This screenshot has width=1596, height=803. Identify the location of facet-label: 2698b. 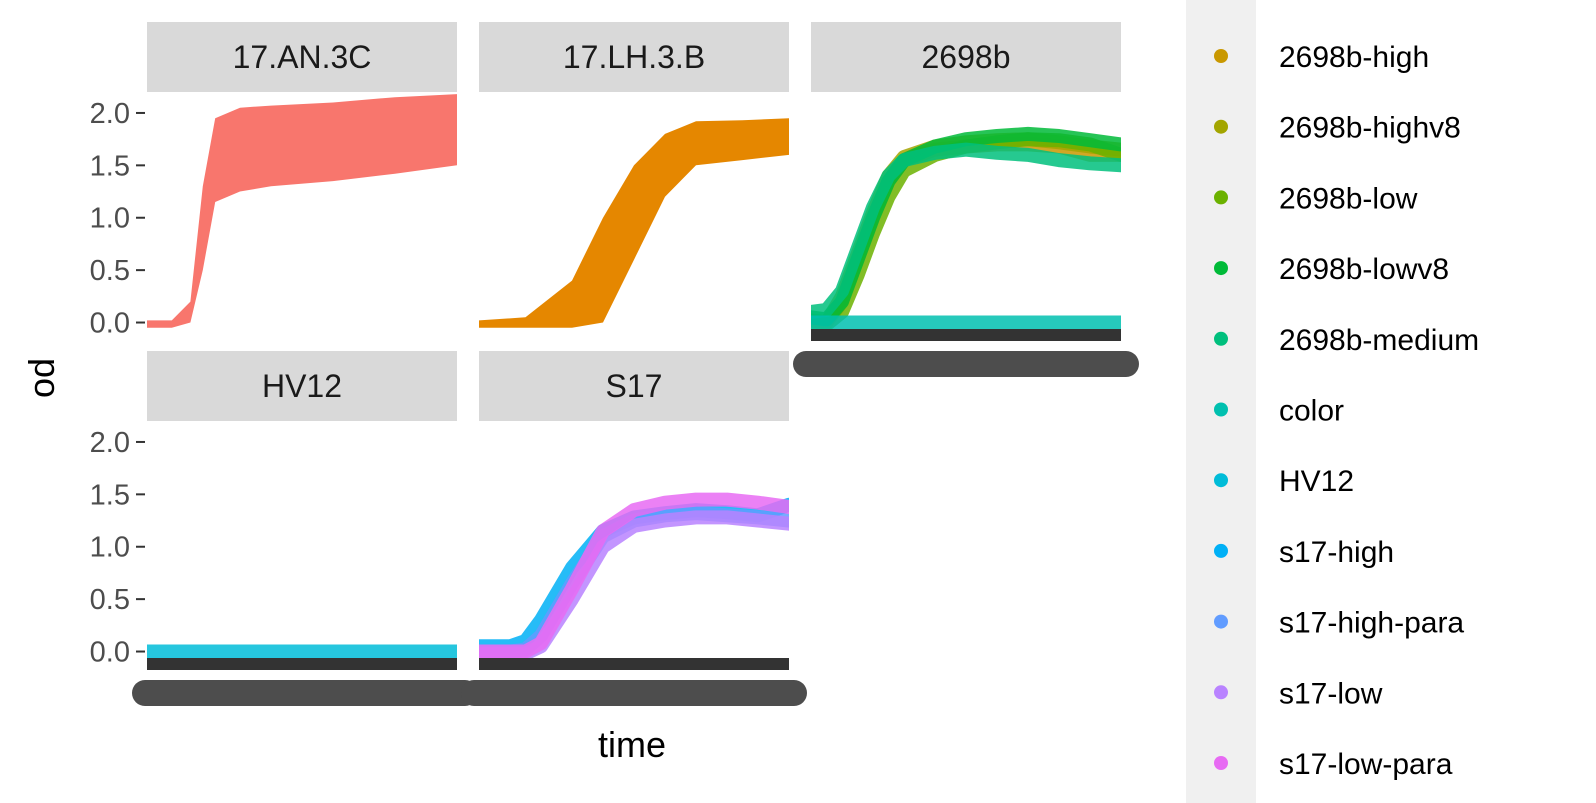
(966, 57).